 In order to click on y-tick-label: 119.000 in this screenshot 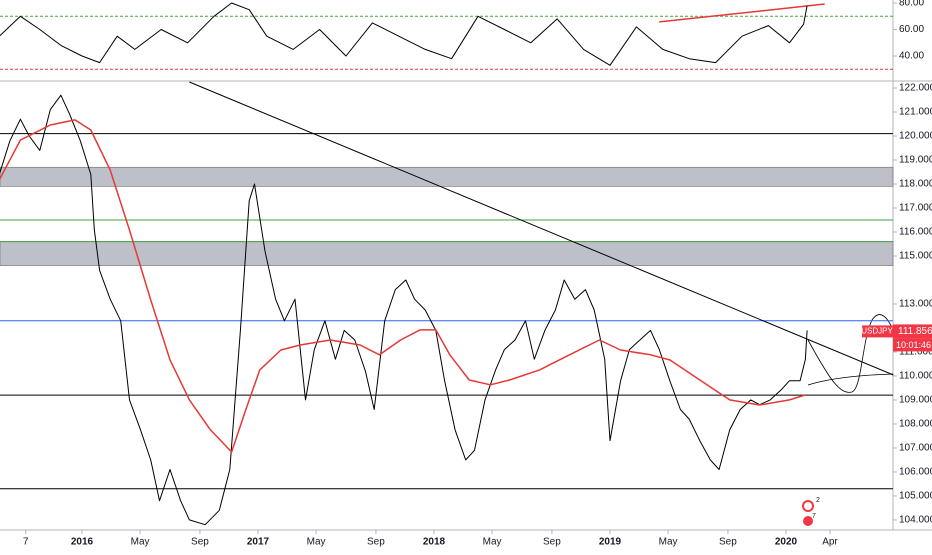, I will do `click(915, 160)`.